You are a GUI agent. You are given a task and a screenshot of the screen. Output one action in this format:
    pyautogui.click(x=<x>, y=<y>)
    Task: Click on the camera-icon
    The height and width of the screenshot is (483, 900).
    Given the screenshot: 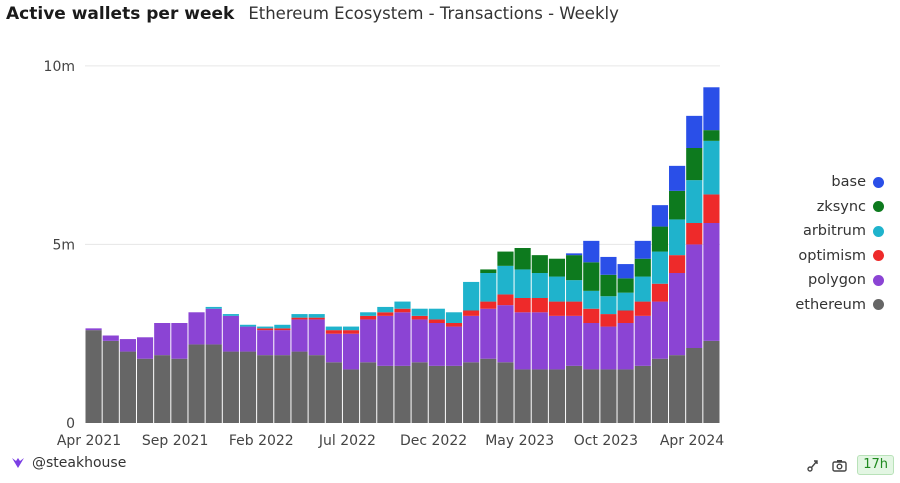 What is the action you would take?
    pyautogui.click(x=839, y=465)
    